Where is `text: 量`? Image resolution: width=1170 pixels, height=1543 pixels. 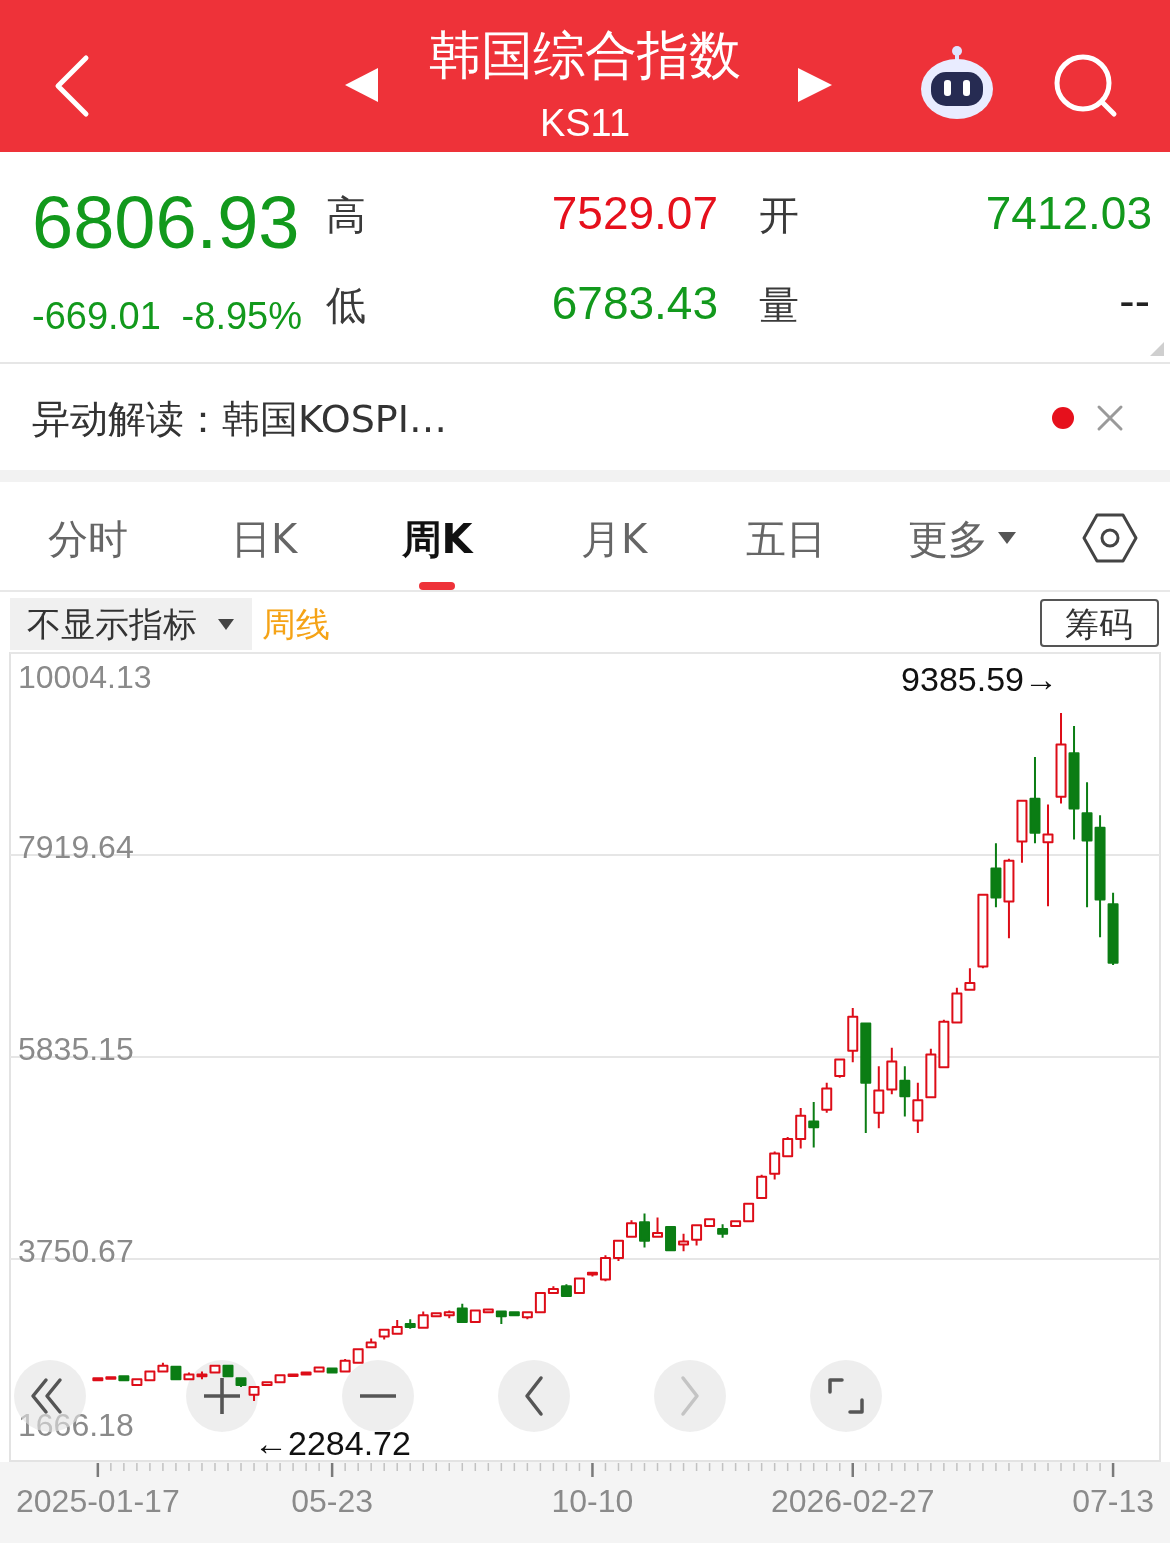
text: 量 is located at coordinates (779, 305).